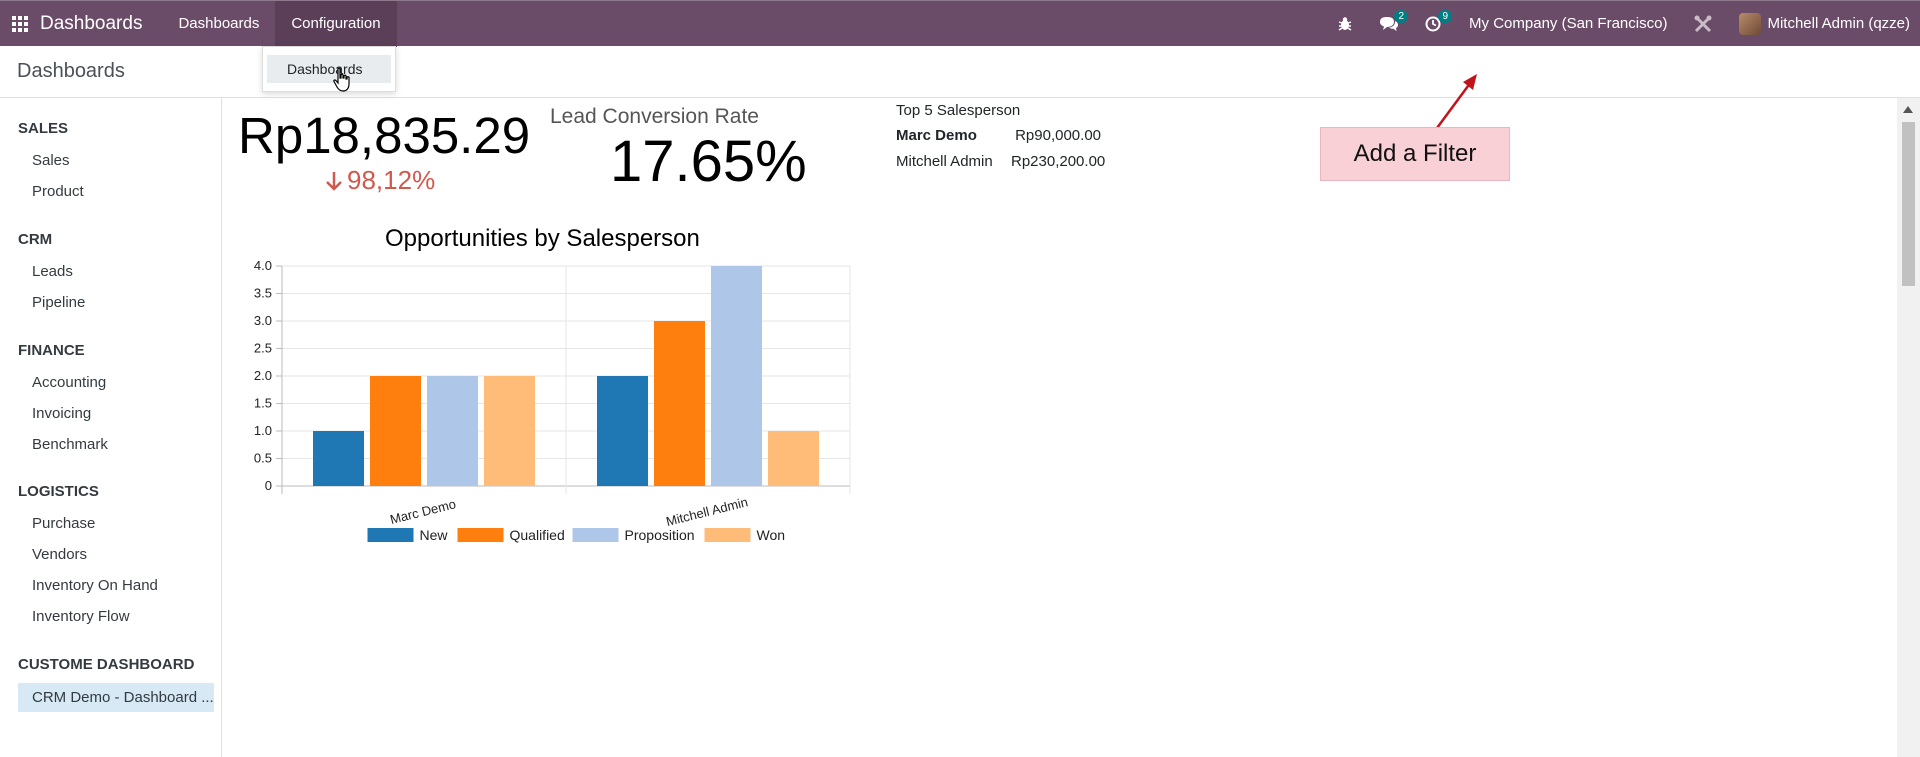 This screenshot has width=1920, height=757. I want to click on y-tick-label: 2.5, so click(263, 348).